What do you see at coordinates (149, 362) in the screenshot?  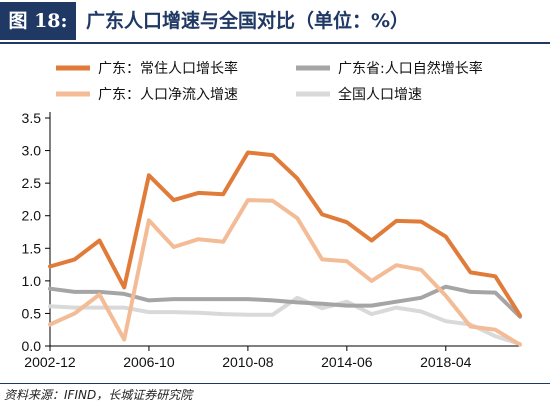 I see `x-tick-label: 2006-10` at bounding box center [149, 362].